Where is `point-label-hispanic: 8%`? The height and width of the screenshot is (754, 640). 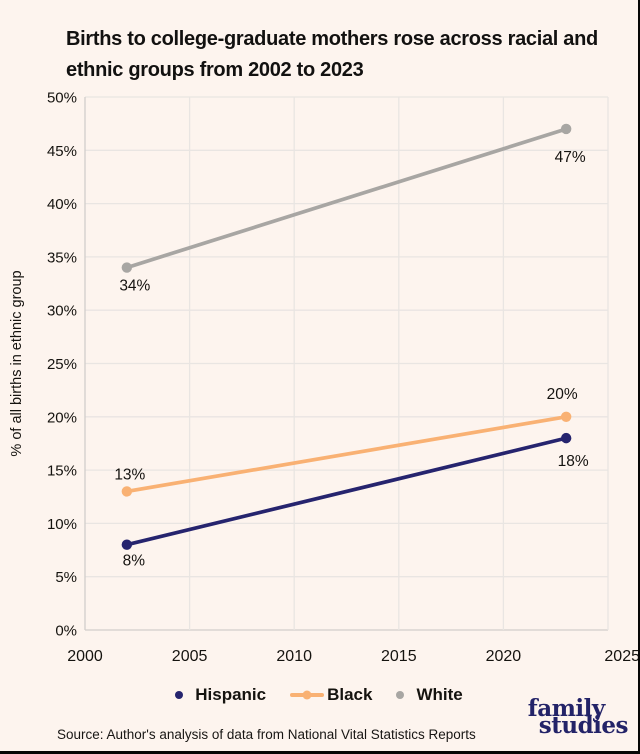
point-label-hispanic: 8% is located at coordinates (134, 561).